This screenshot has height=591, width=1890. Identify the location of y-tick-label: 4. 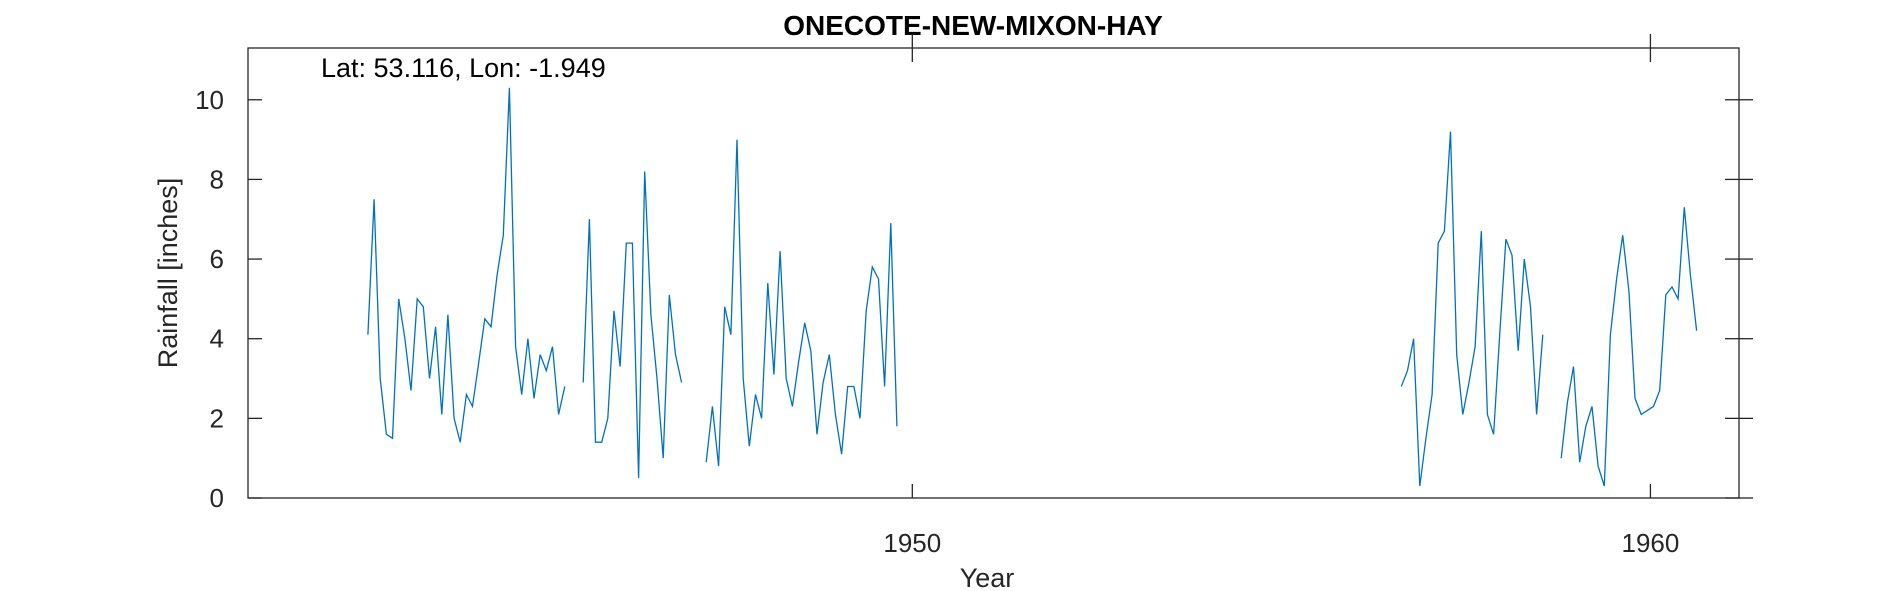
(217, 339).